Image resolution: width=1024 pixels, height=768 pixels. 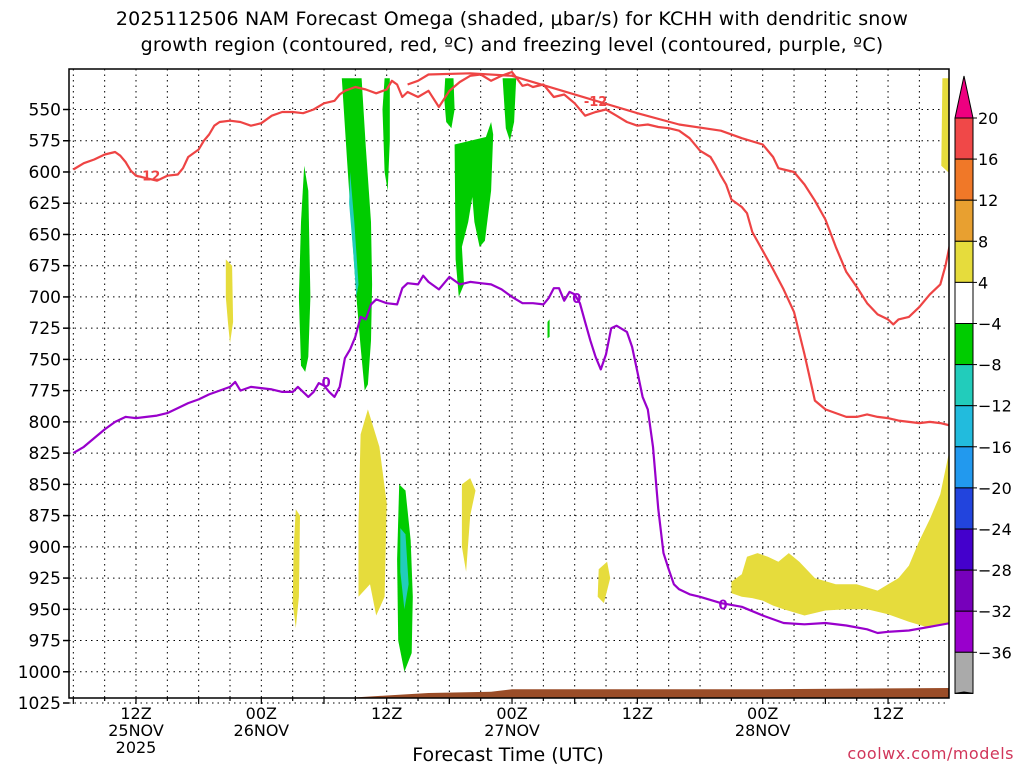 What do you see at coordinates (45, 392) in the screenshot?
I see `y-tick-label: 775` at bounding box center [45, 392].